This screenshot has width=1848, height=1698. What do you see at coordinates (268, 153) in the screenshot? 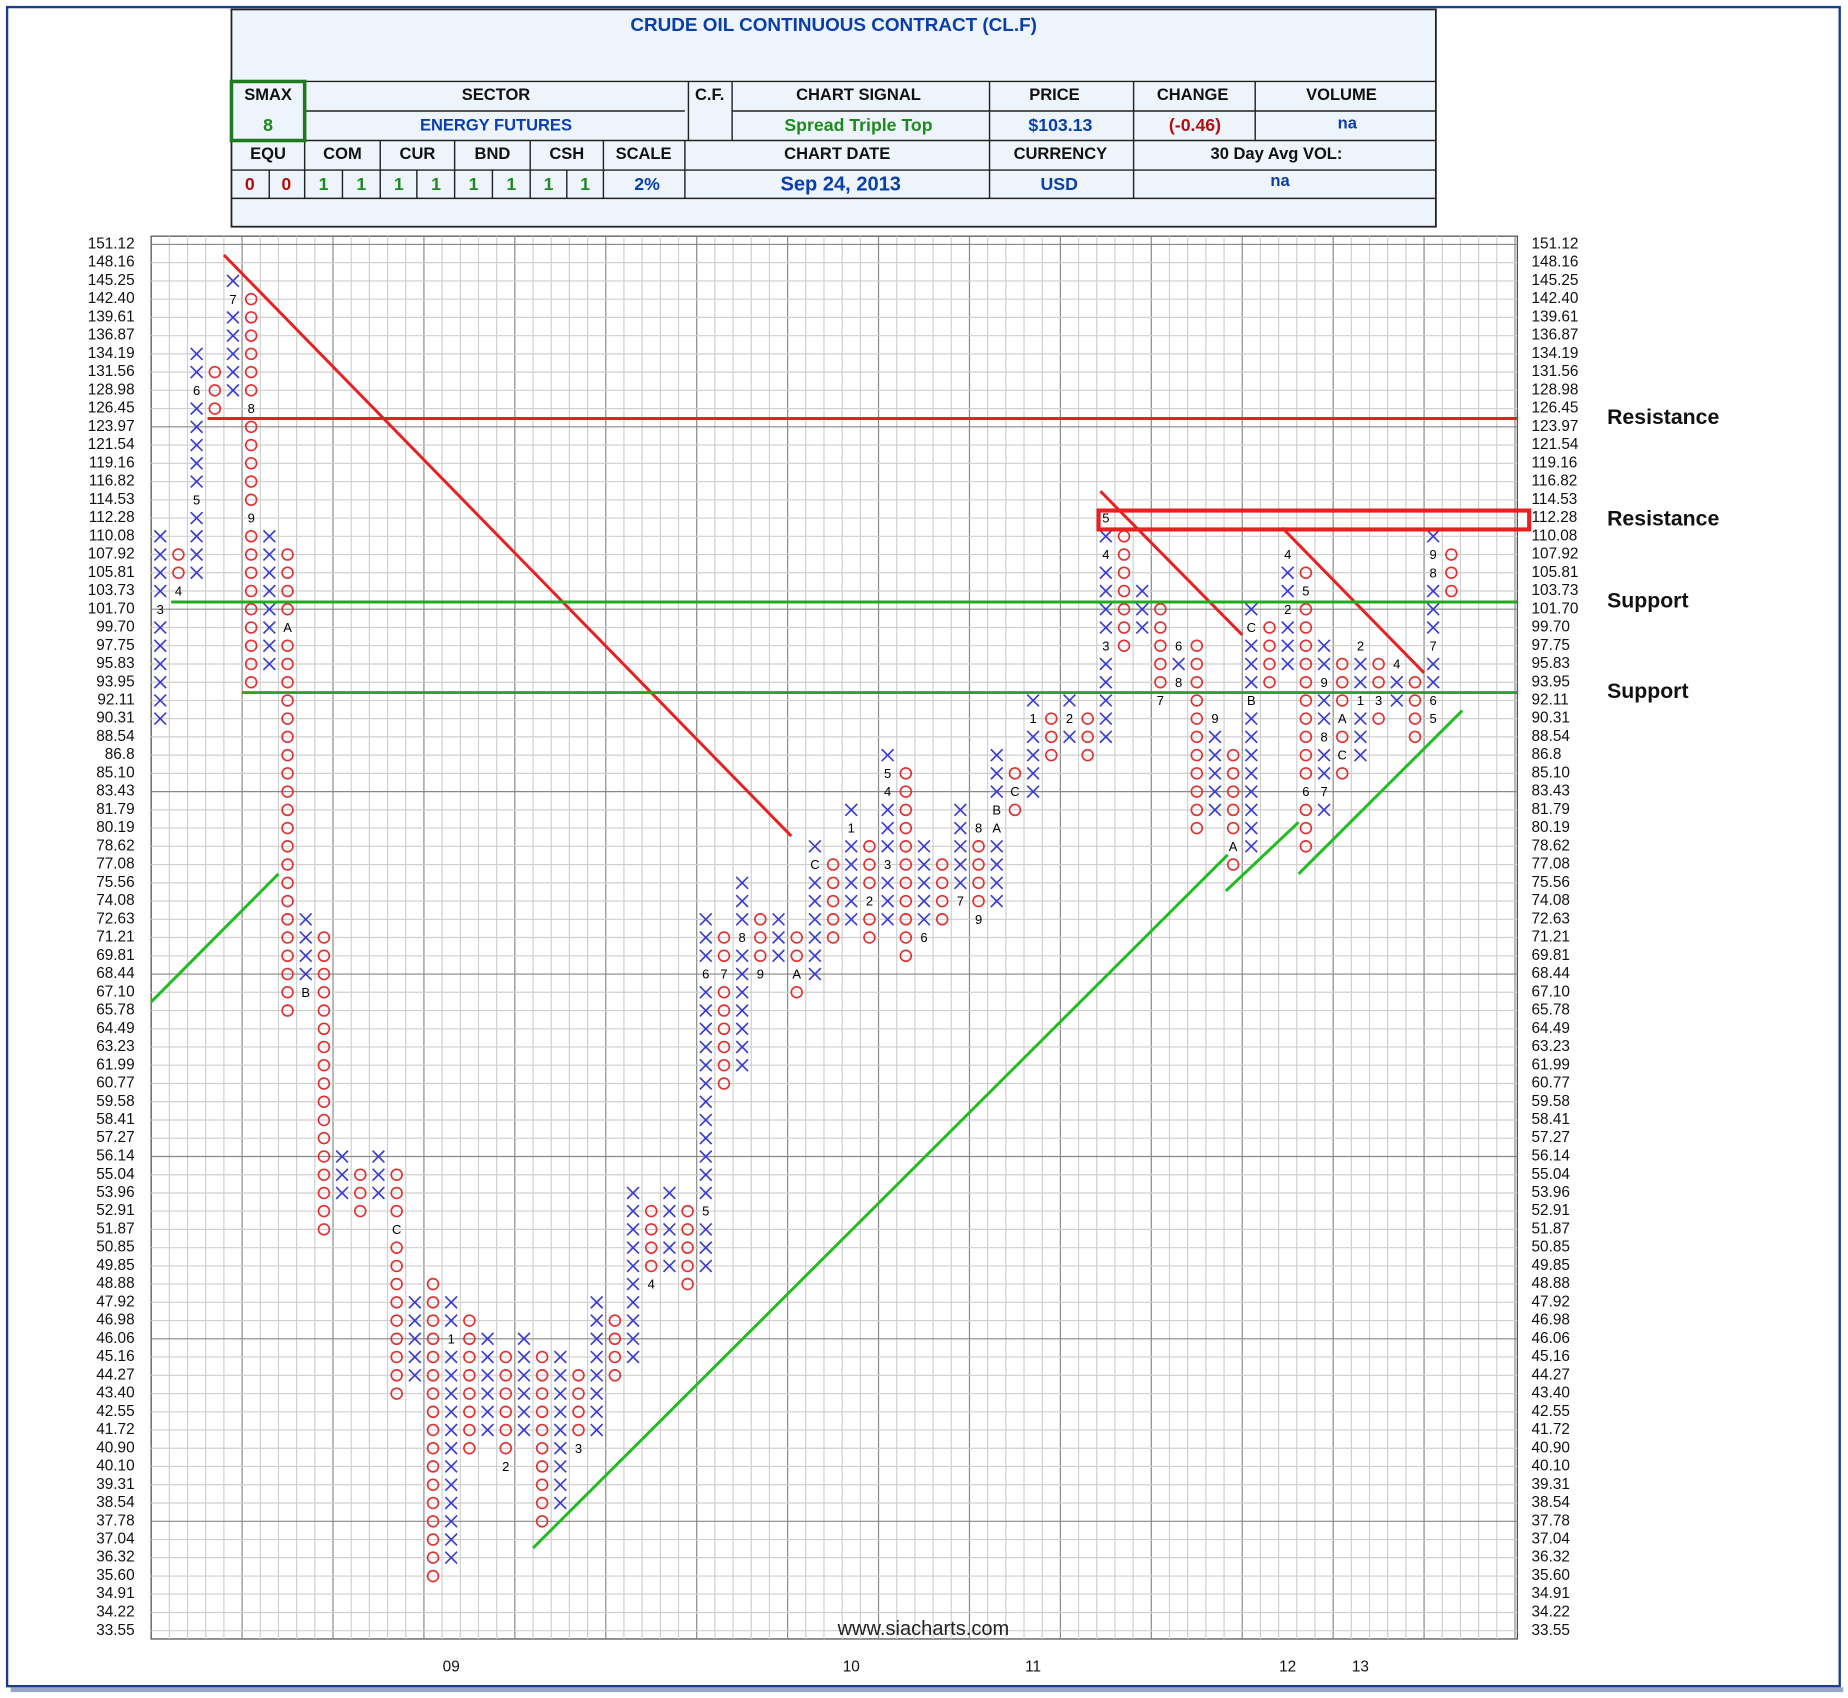
I see `flag-label: EQU` at bounding box center [268, 153].